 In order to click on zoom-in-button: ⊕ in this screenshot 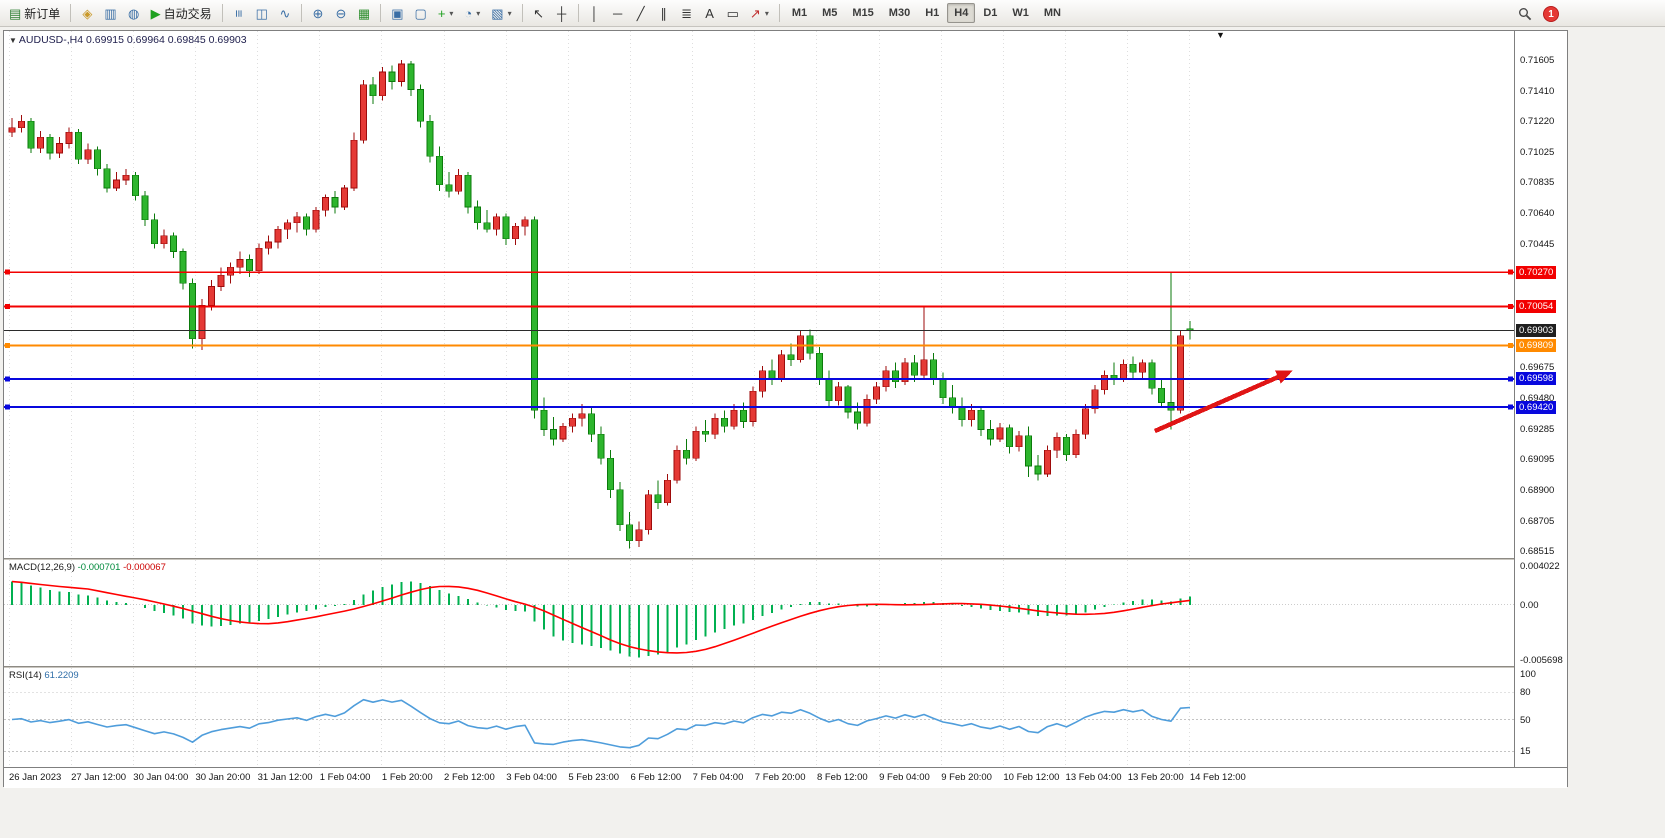, I will do `click(318, 13)`.